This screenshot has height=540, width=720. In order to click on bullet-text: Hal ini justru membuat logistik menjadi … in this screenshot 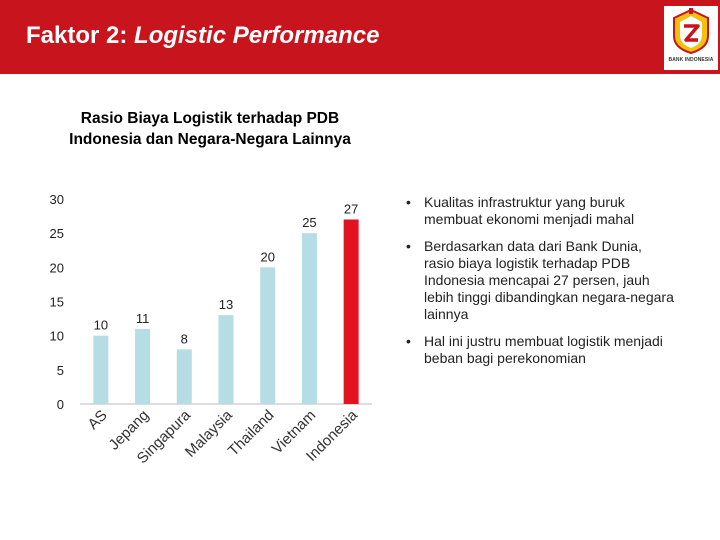, I will do `click(543, 349)`.